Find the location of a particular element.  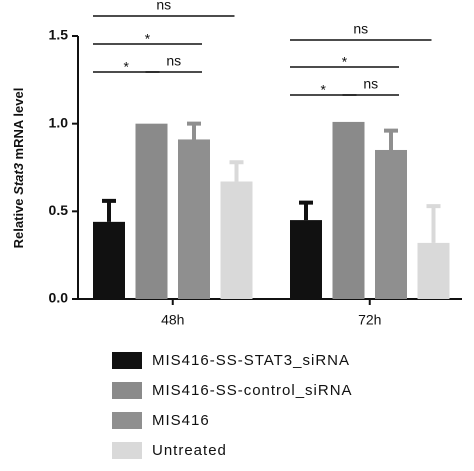

y-tick-label: 0.0 is located at coordinates (59, 298).